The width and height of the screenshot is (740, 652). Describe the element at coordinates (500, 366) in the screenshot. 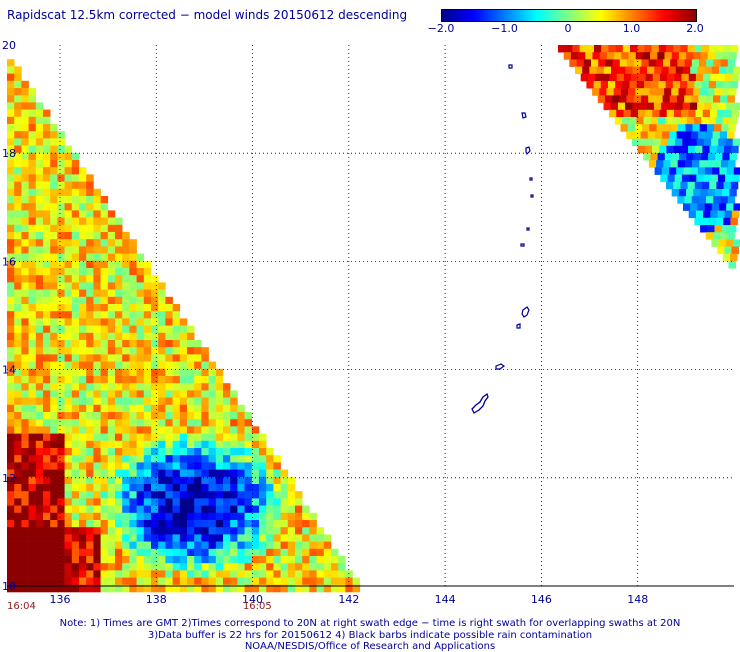

I see `island-outline` at that location.